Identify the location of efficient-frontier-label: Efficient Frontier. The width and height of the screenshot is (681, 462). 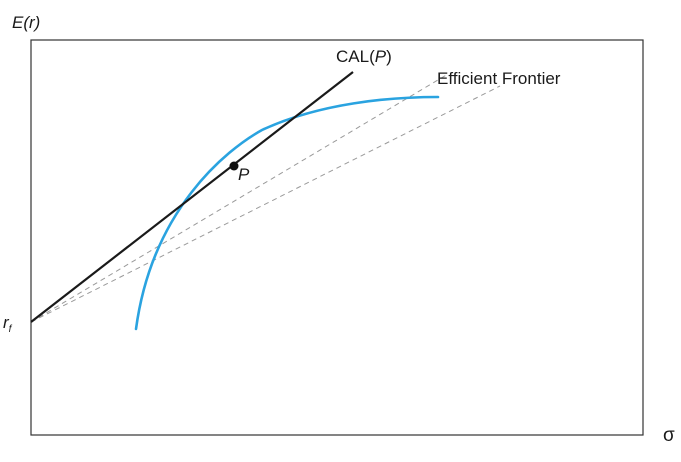
(499, 78).